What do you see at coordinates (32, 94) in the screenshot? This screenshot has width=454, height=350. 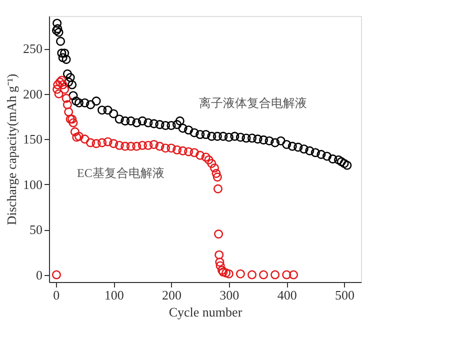 I see `y-tick-label: 200` at bounding box center [32, 94].